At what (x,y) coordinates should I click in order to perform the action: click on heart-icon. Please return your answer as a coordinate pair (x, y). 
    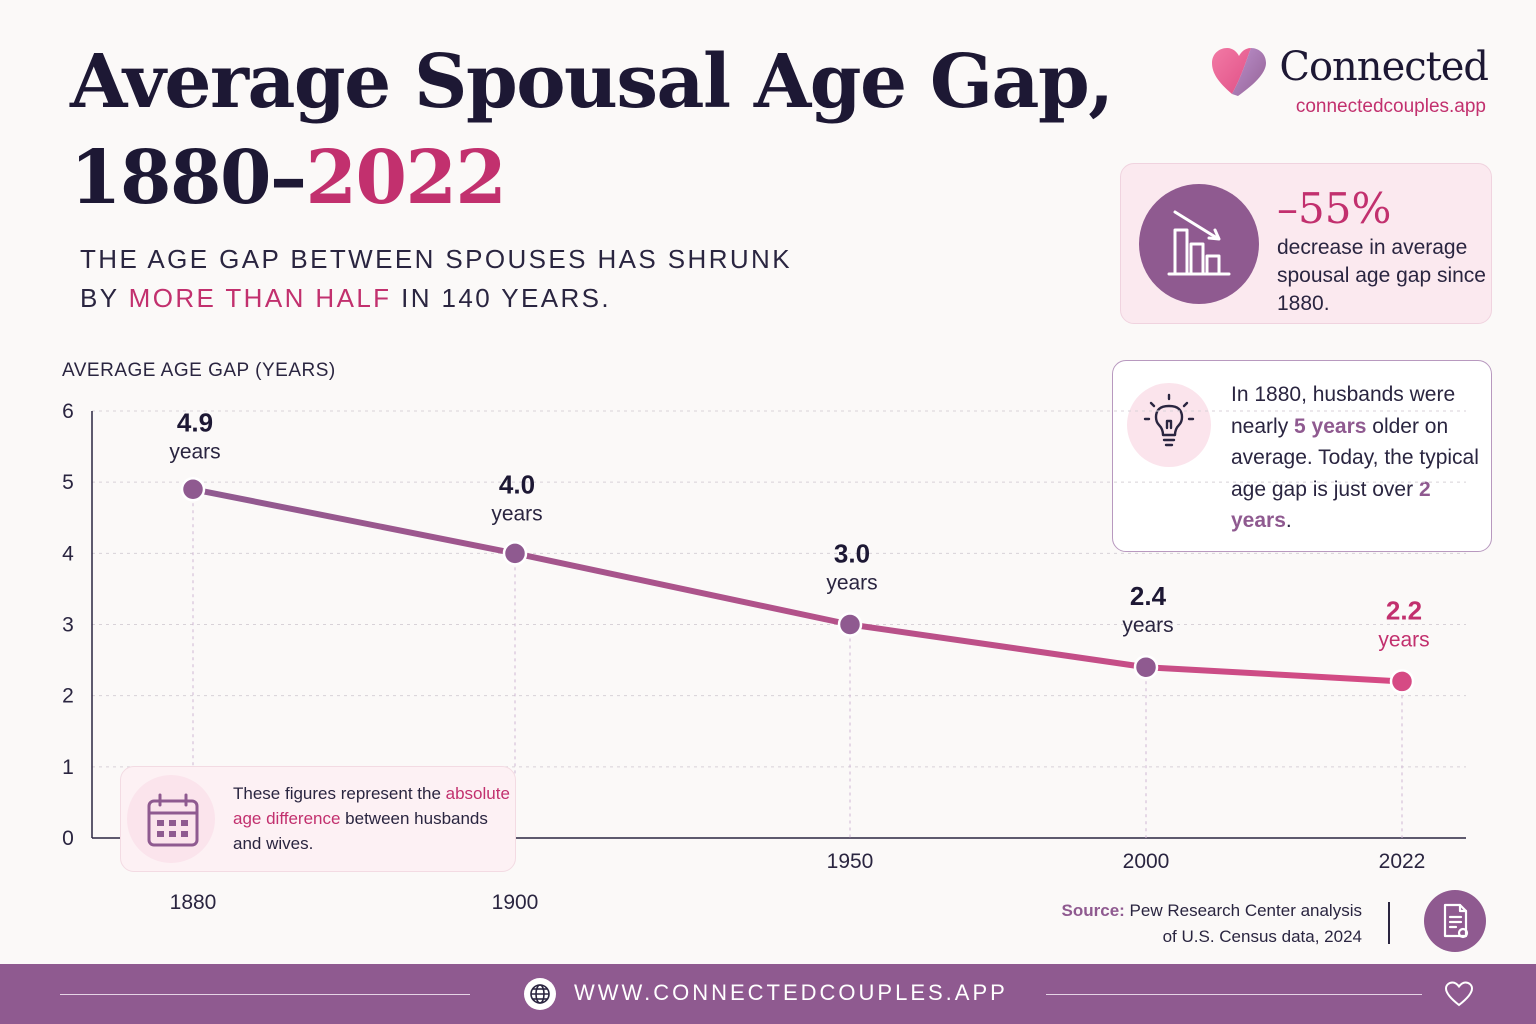
    Looking at the image, I should click on (1239, 72).